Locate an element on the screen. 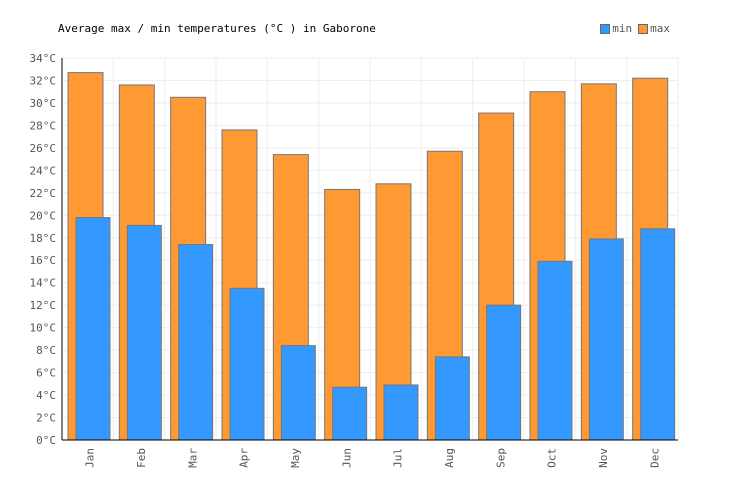 The width and height of the screenshot is (736, 500). x-tick-label: Sep is located at coordinates (500, 458).